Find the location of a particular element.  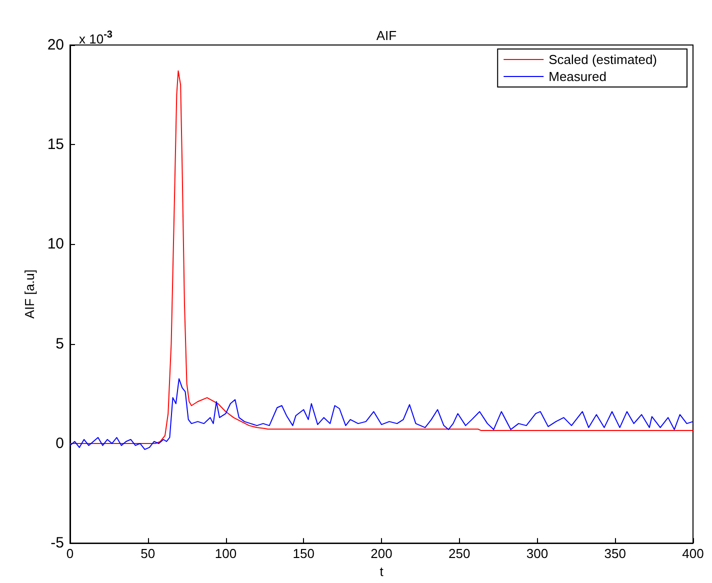

chart-title: AIF is located at coordinates (386, 35).